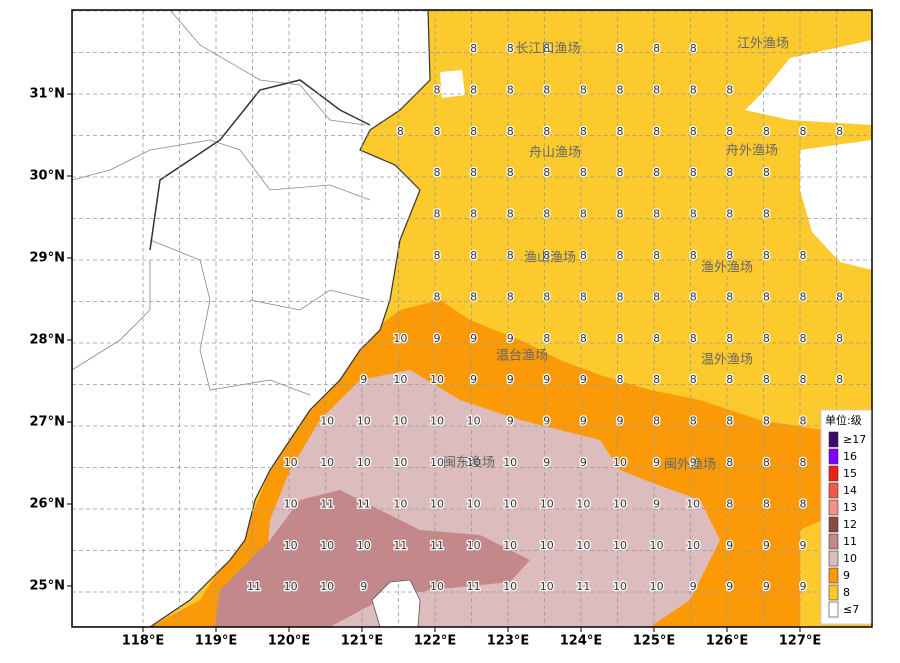  What do you see at coordinates (362, 641) in the screenshot?
I see `x-tick-label: 121°E` at bounding box center [362, 641].